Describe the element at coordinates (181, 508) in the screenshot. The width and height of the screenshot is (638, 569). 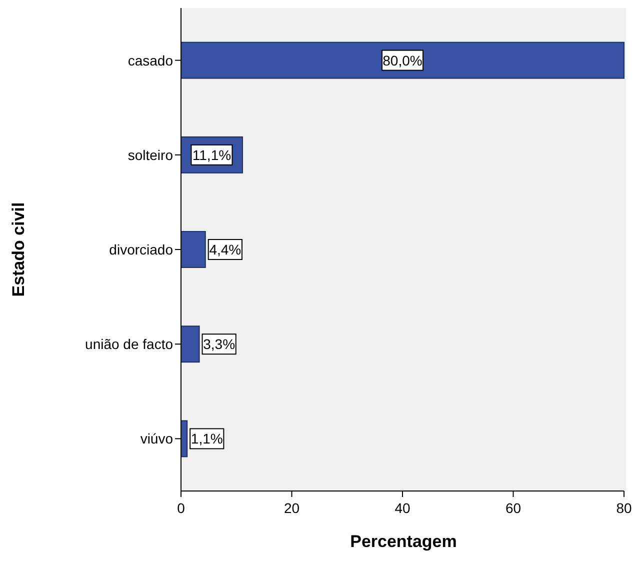
I see `x-tick-label: 0` at that location.